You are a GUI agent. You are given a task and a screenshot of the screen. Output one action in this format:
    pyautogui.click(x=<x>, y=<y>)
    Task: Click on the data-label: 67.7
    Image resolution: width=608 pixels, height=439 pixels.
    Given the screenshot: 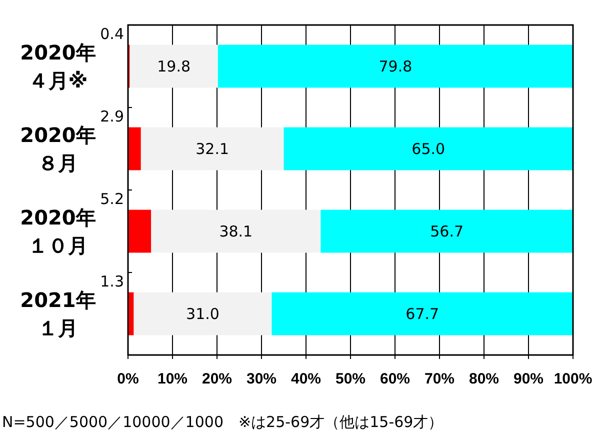 What is the action you would take?
    pyautogui.click(x=423, y=313)
    